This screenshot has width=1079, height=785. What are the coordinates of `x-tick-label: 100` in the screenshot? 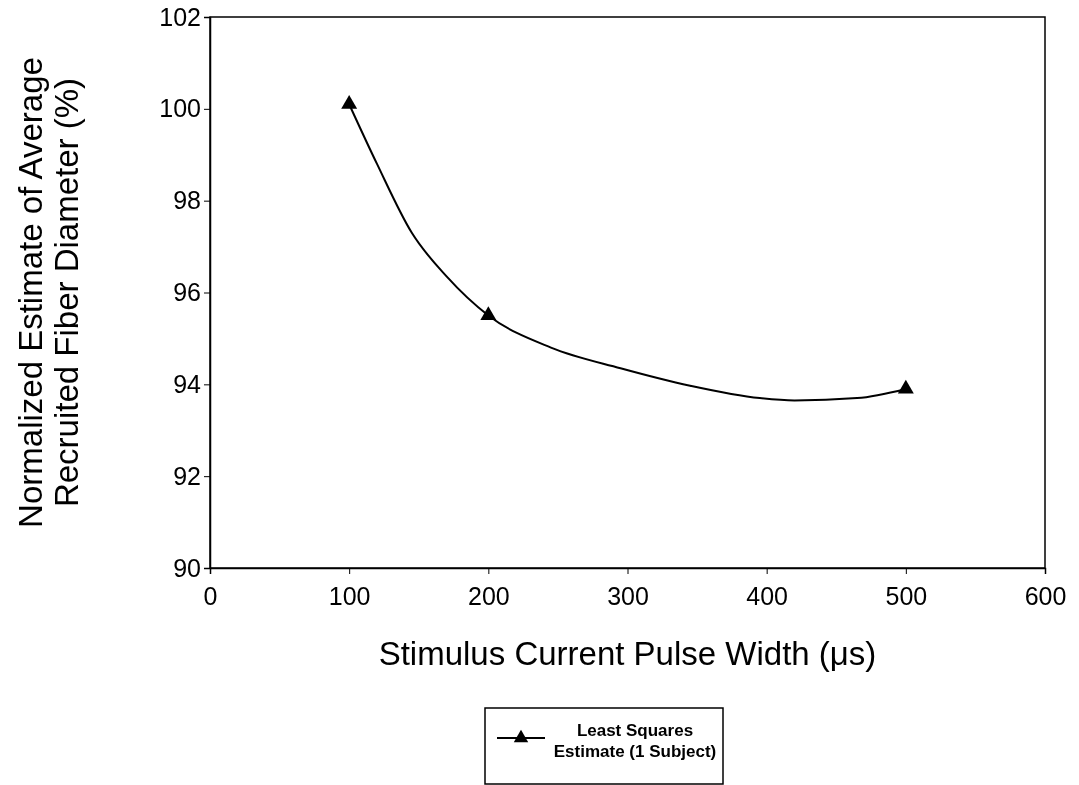 It's located at (349, 595).